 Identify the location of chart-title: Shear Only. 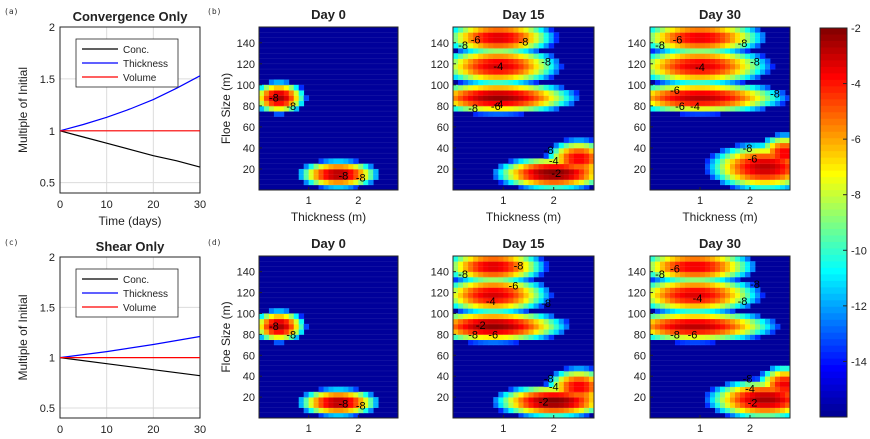
(130, 246).